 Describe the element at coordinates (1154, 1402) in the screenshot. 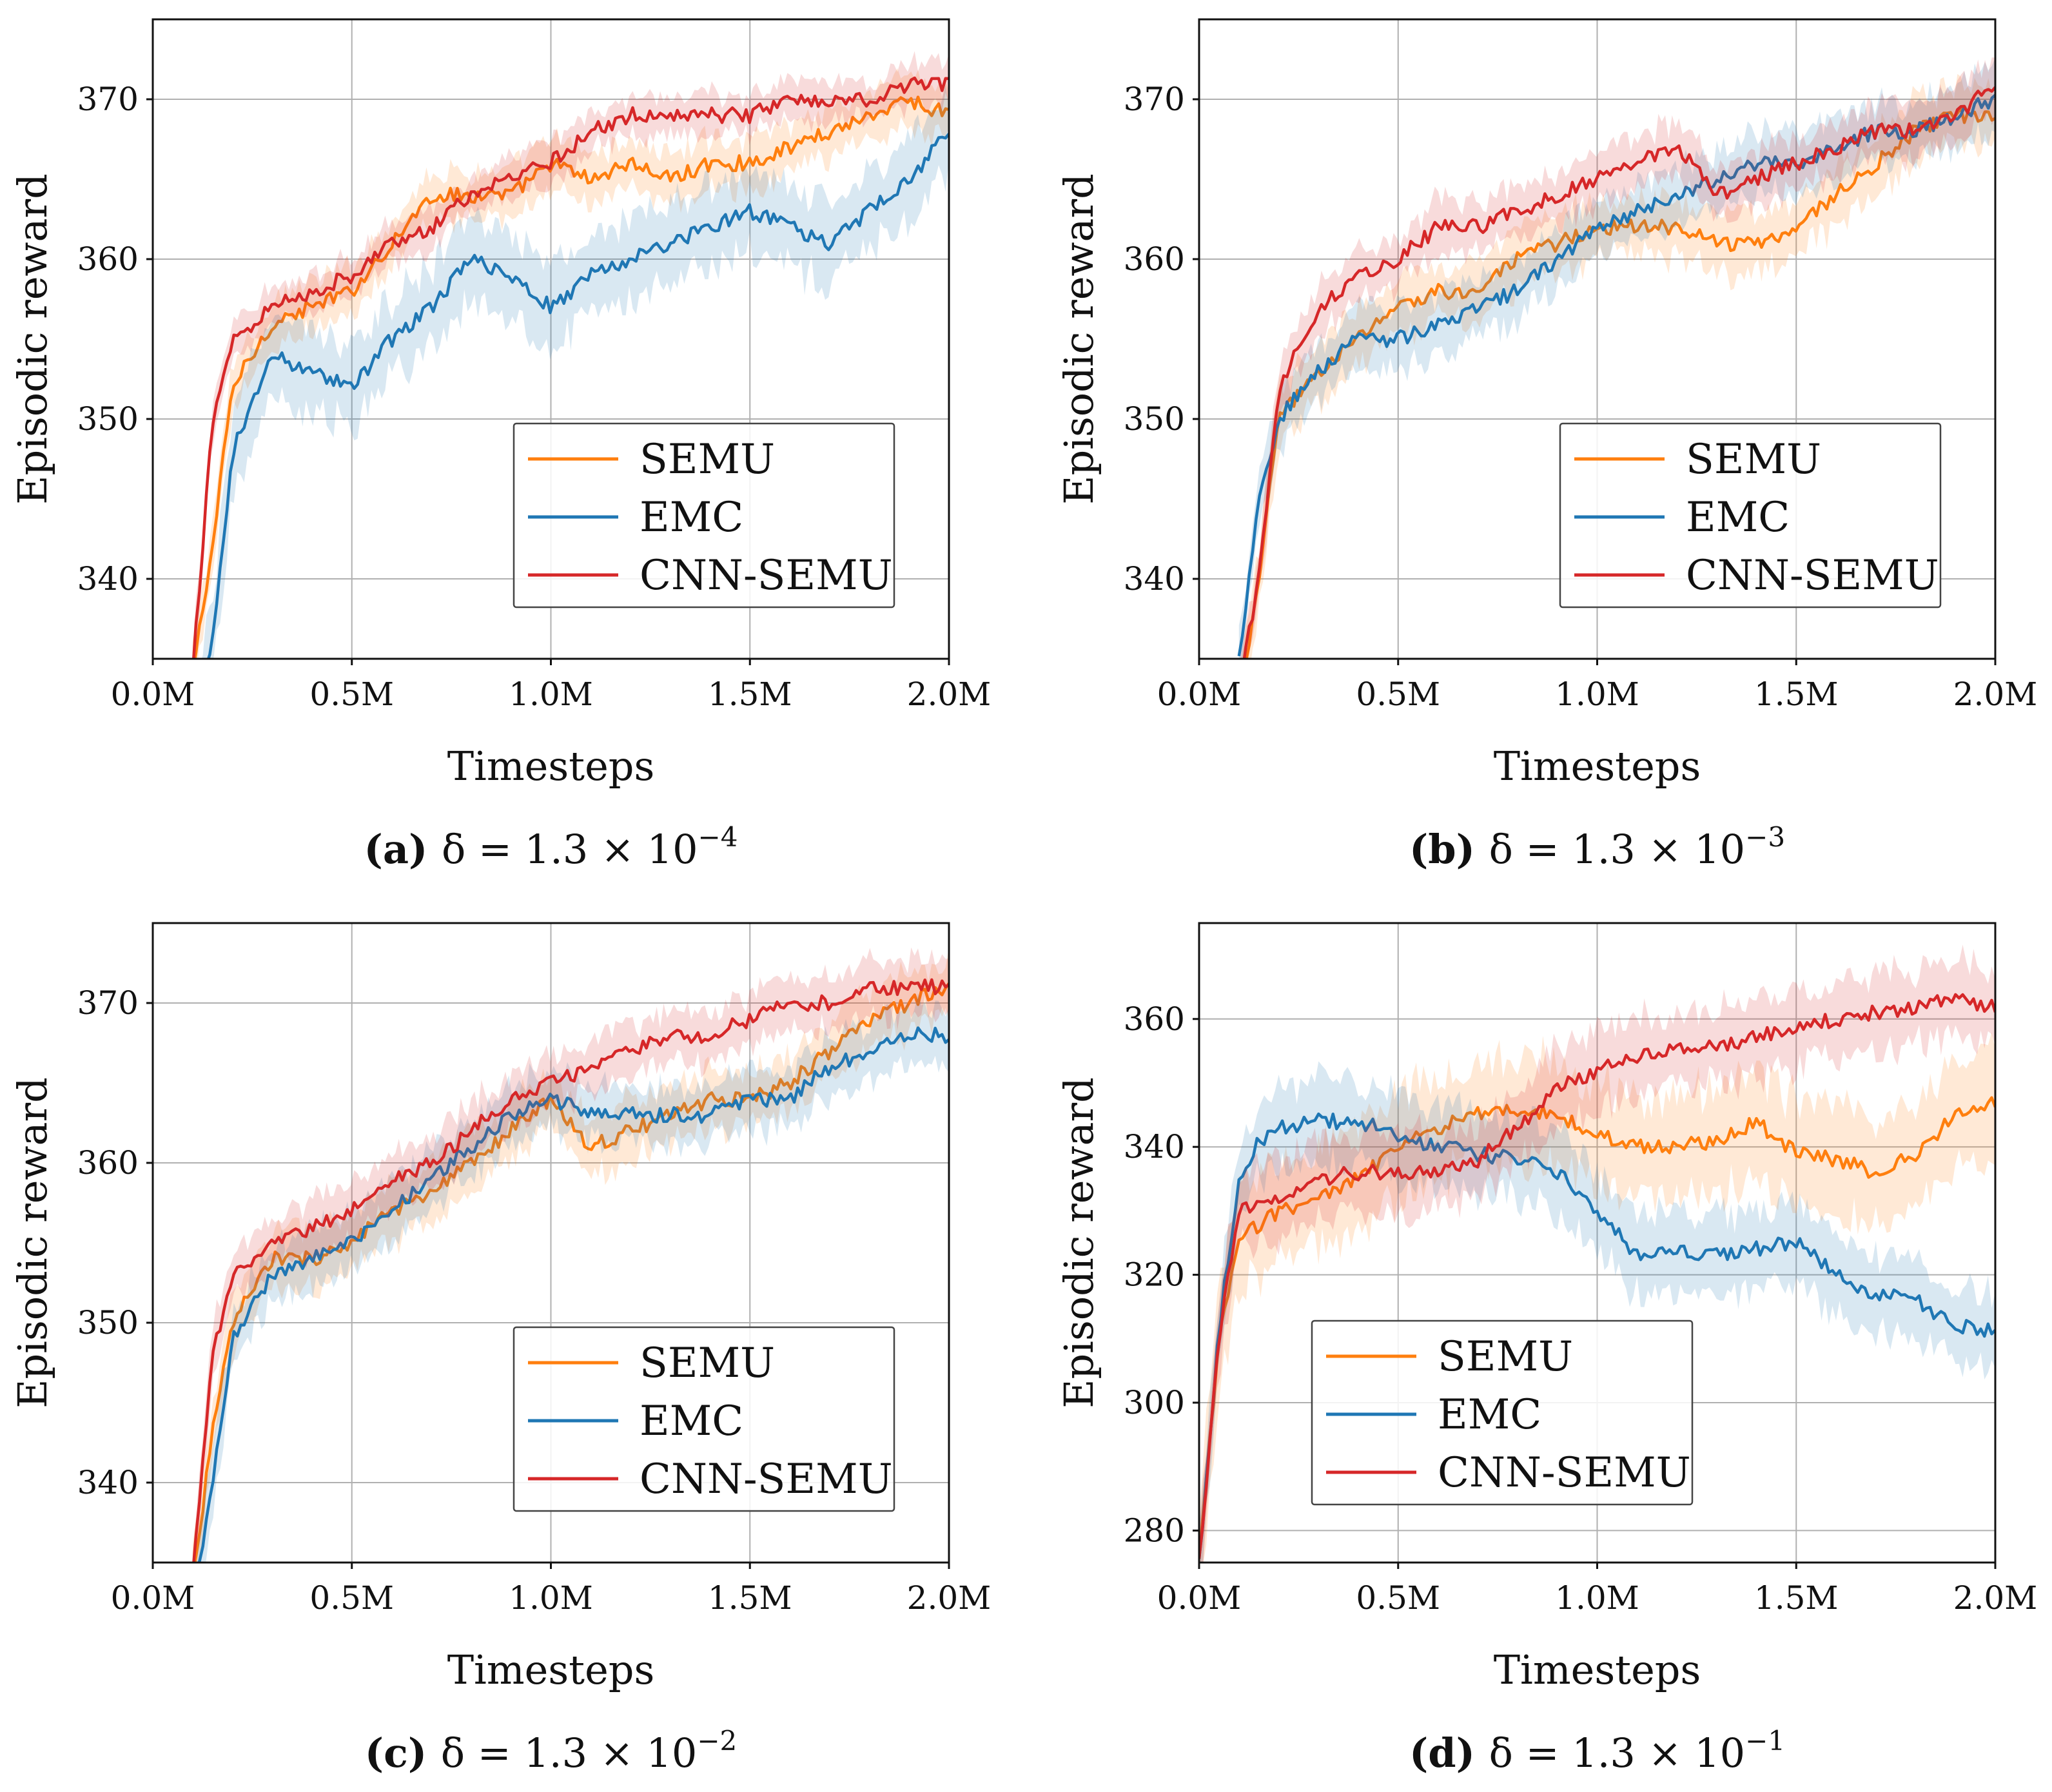

I see `y-tick-label: 300` at that location.